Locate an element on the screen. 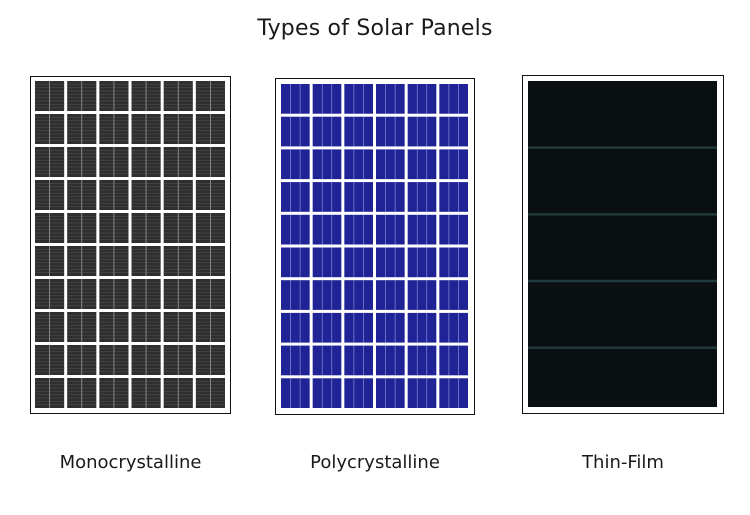 This screenshot has height=515, width=750. polycrystalline-label: Polycrystalline is located at coordinates (375, 462).